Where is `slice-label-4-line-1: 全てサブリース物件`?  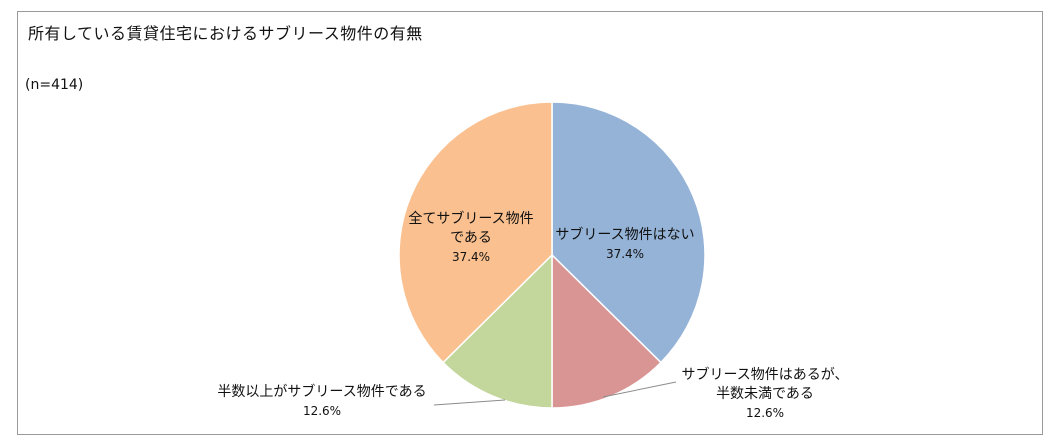
slice-label-4-line-1: 全てサブリース物件 is located at coordinates (470, 218).